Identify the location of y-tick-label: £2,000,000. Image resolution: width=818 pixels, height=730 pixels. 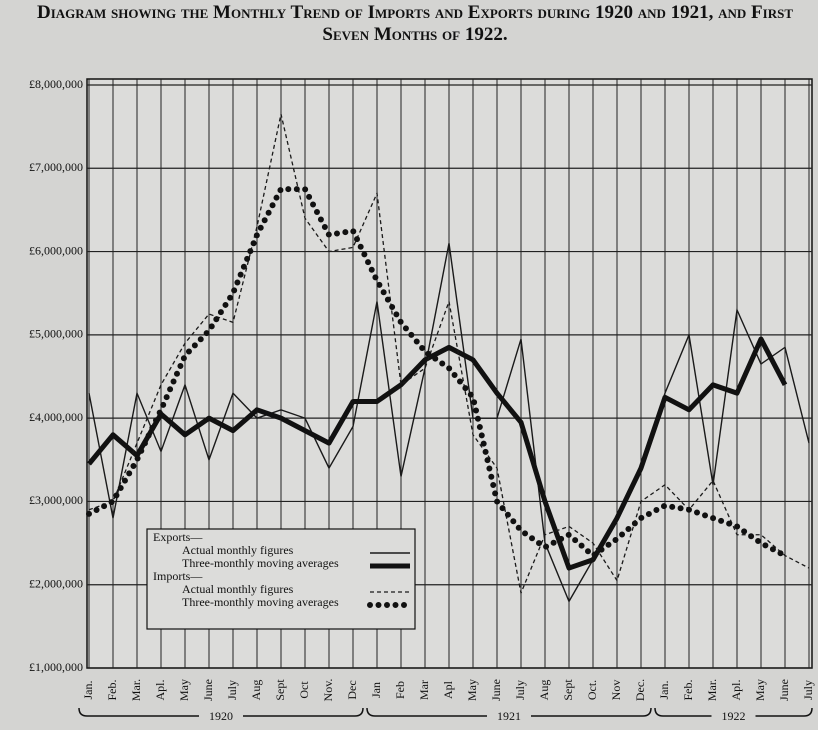
(56, 583).